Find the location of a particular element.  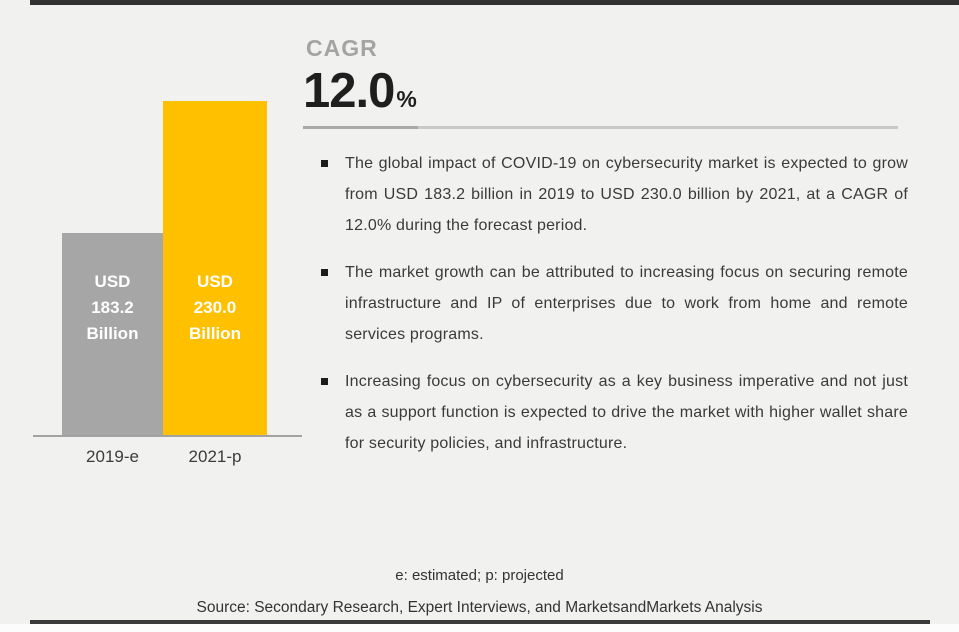

top-divider-rule is located at coordinates (494, 2).